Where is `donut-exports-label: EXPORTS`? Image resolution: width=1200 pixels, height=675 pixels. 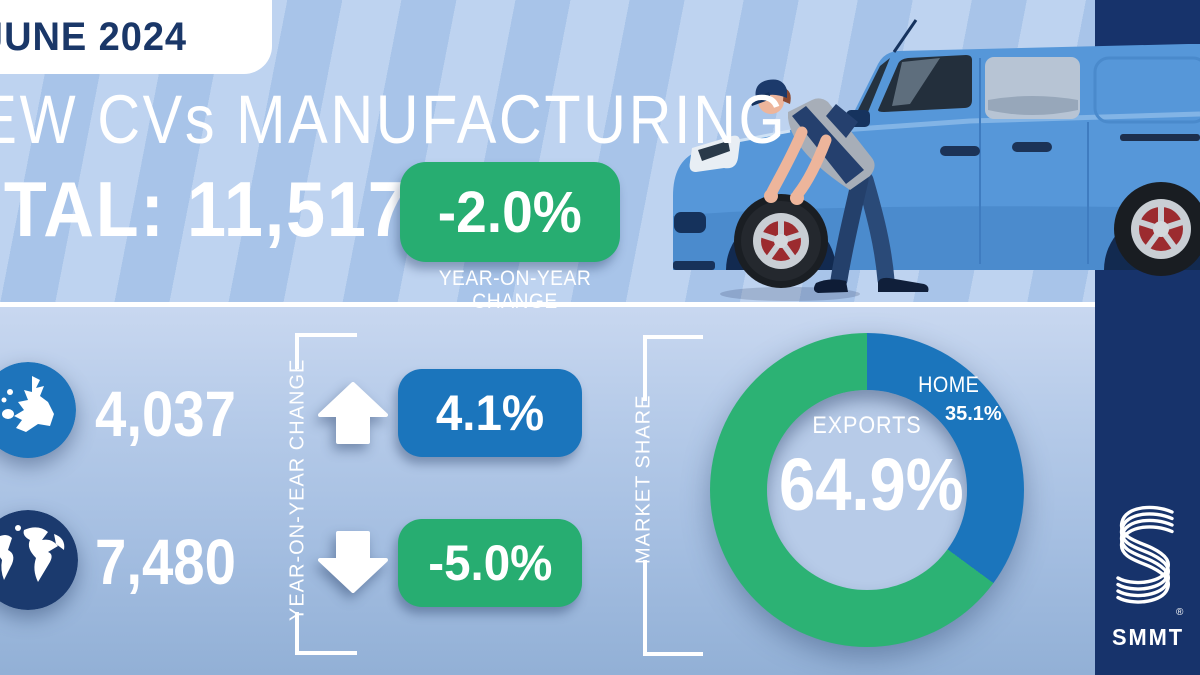 donut-exports-label: EXPORTS is located at coordinates (867, 425).